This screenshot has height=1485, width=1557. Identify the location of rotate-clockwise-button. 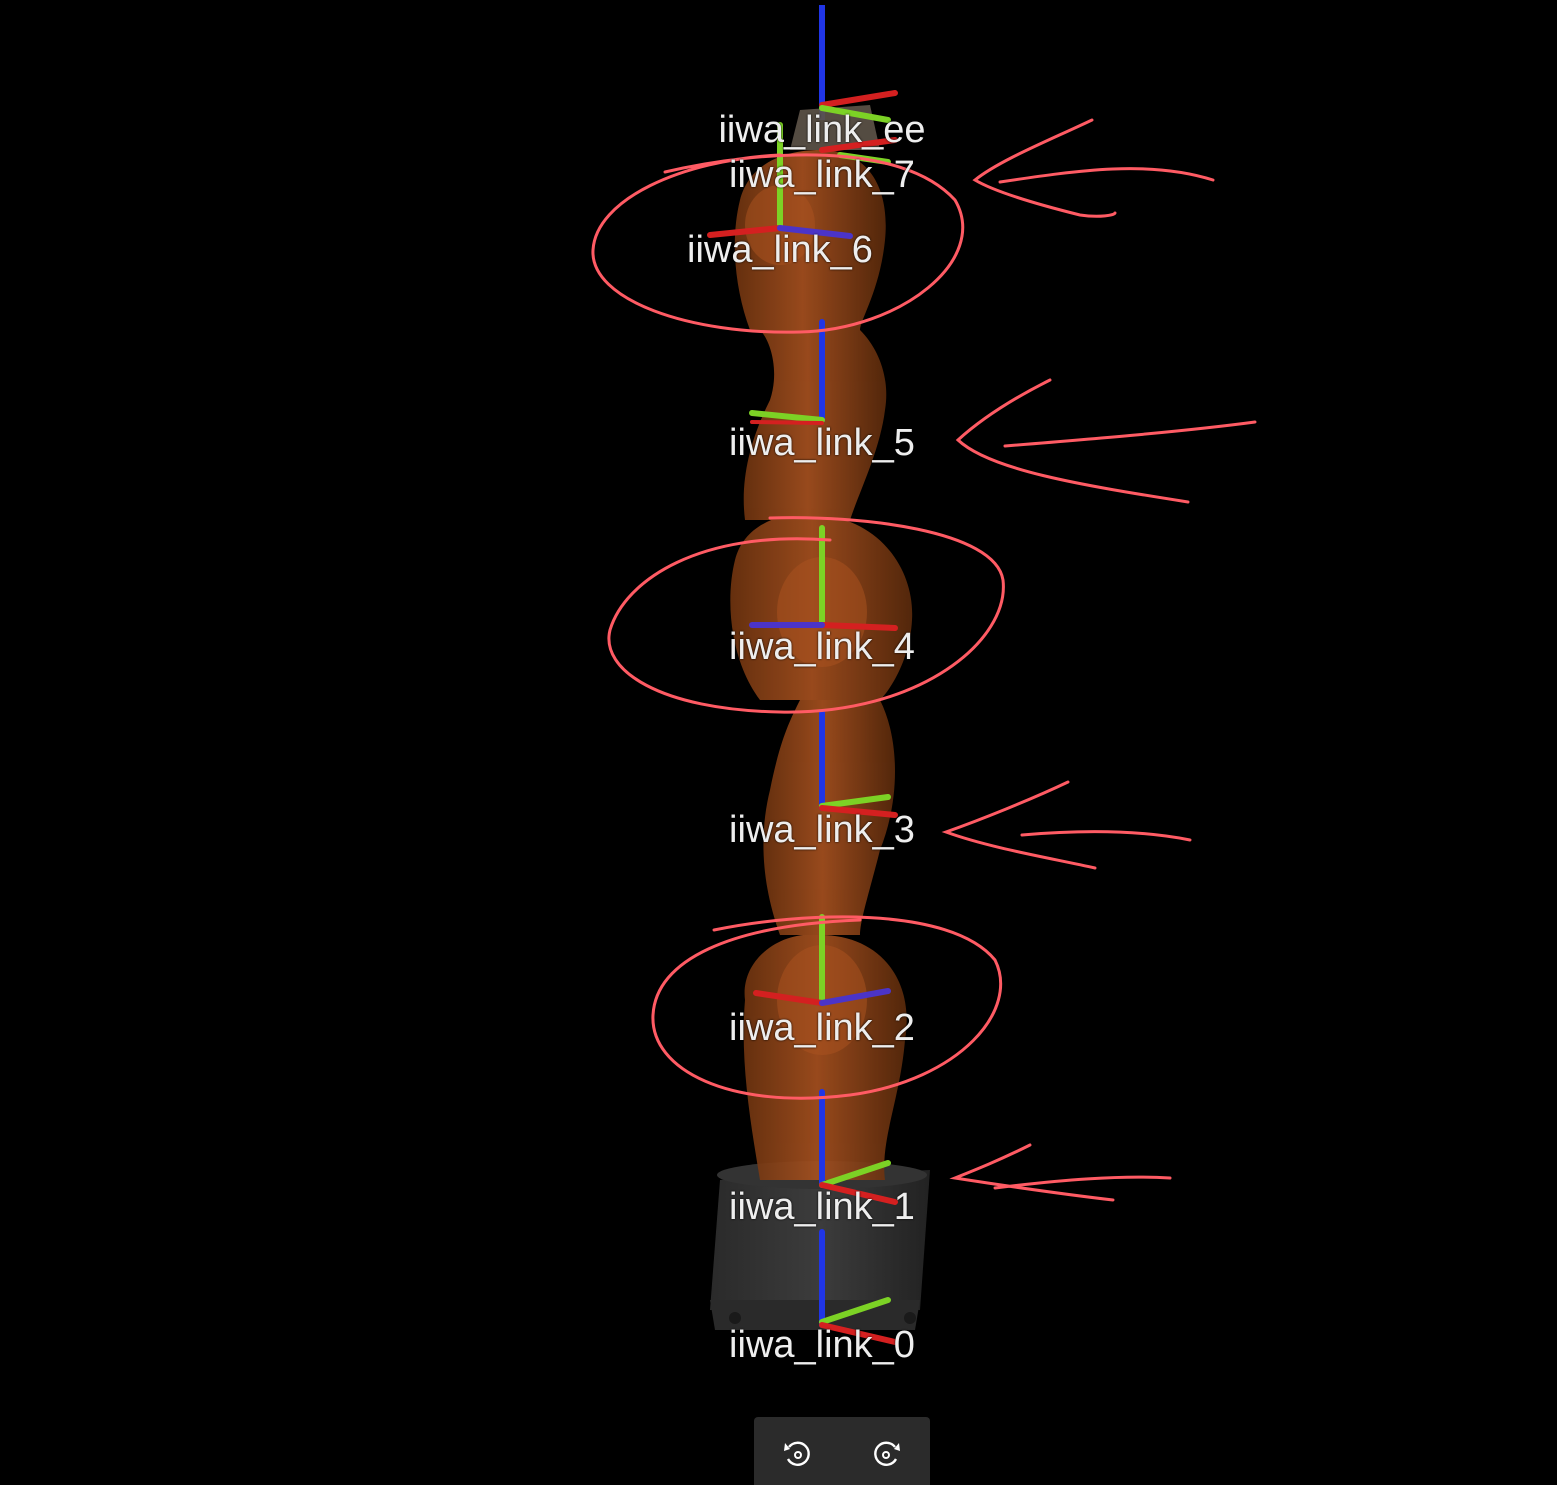
(886, 1455).